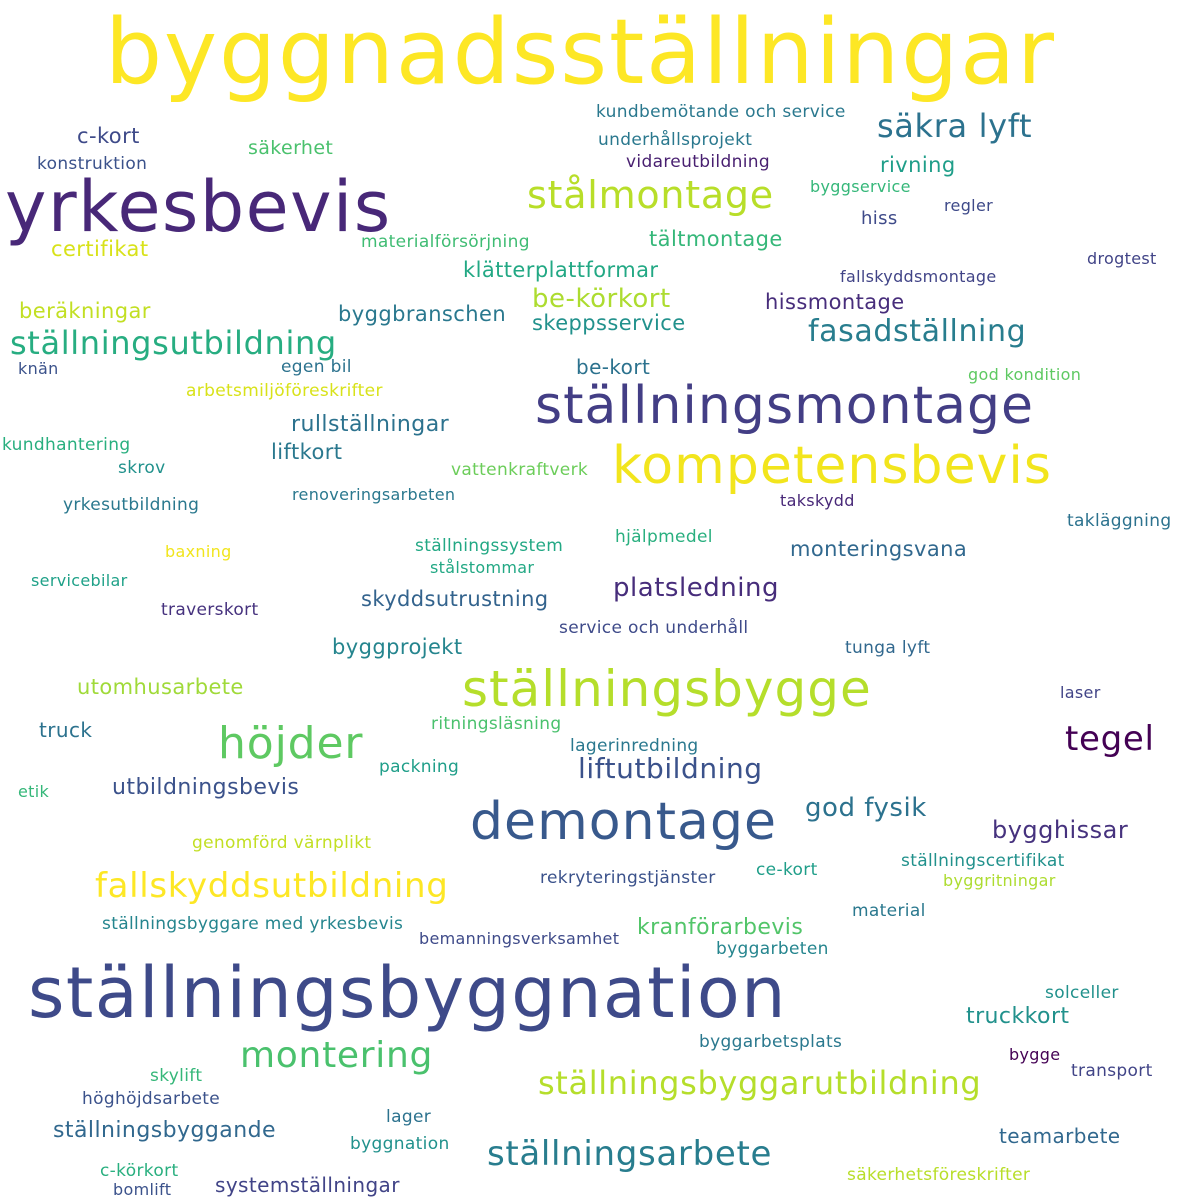 The width and height of the screenshot is (1200, 1200). What do you see at coordinates (1018, 1016) in the screenshot?
I see `cloud-word: truckkort` at bounding box center [1018, 1016].